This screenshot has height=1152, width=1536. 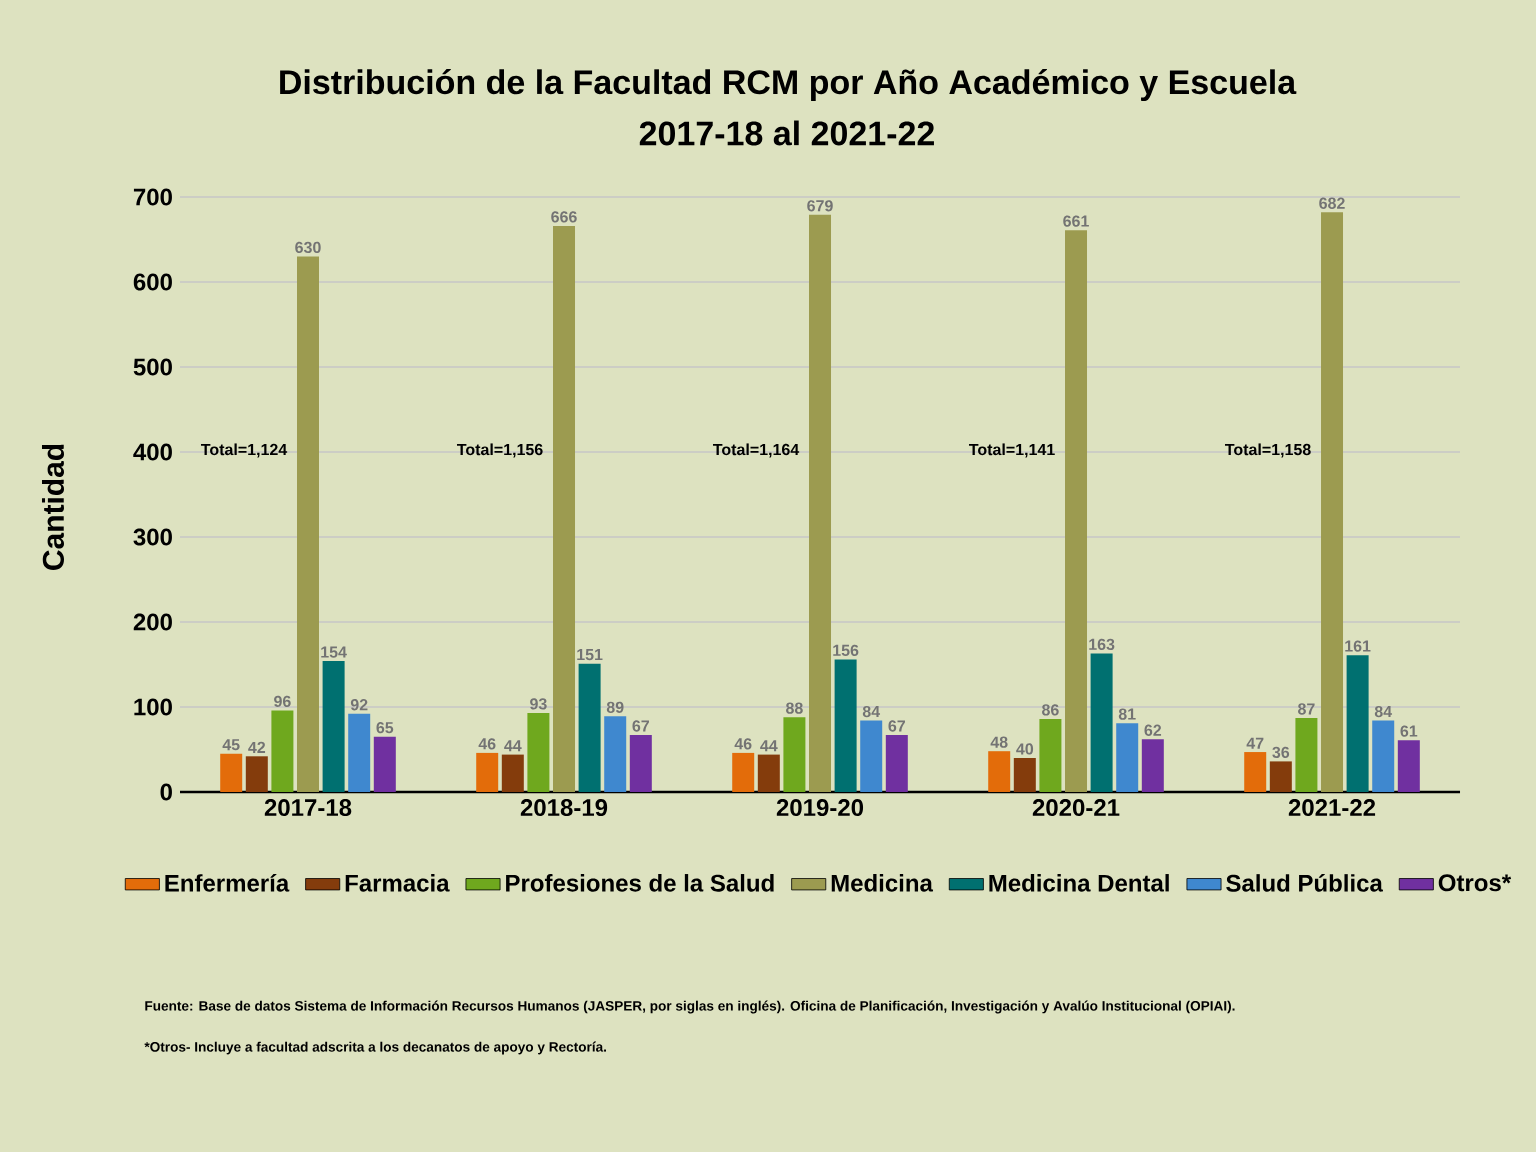 I want to click on data-label: 36, so click(x=1281, y=752).